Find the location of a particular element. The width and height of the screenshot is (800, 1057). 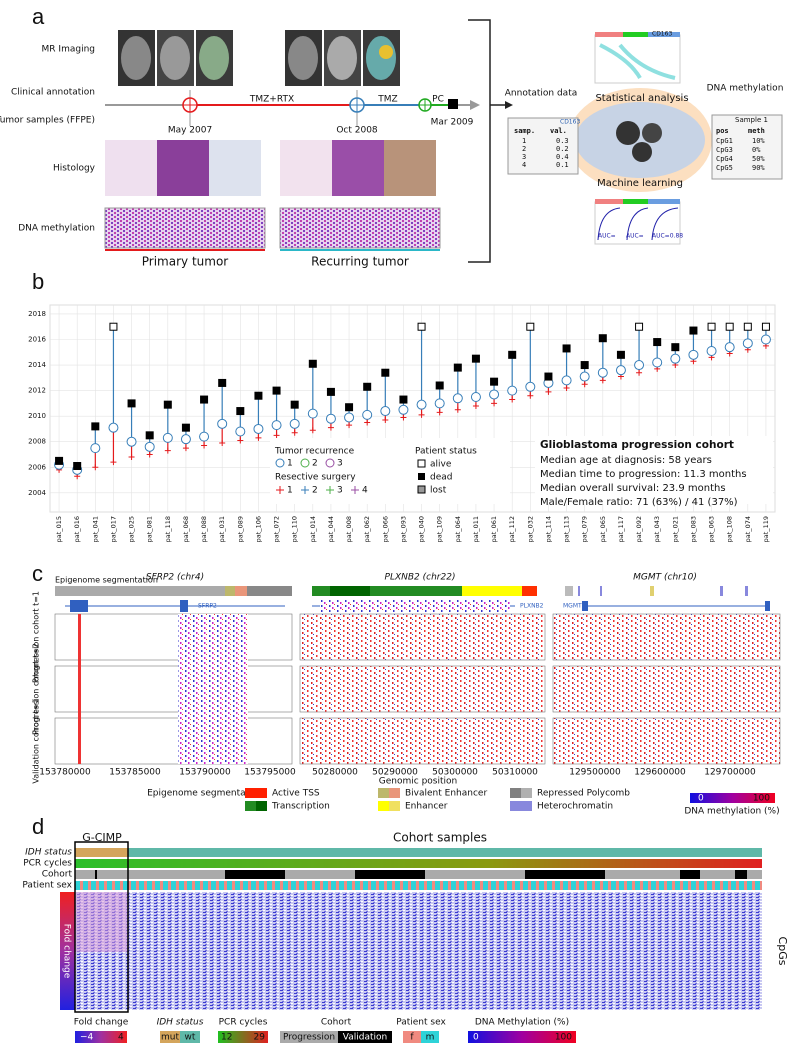

panel-d-legend is located at coordinates (325, 1037).